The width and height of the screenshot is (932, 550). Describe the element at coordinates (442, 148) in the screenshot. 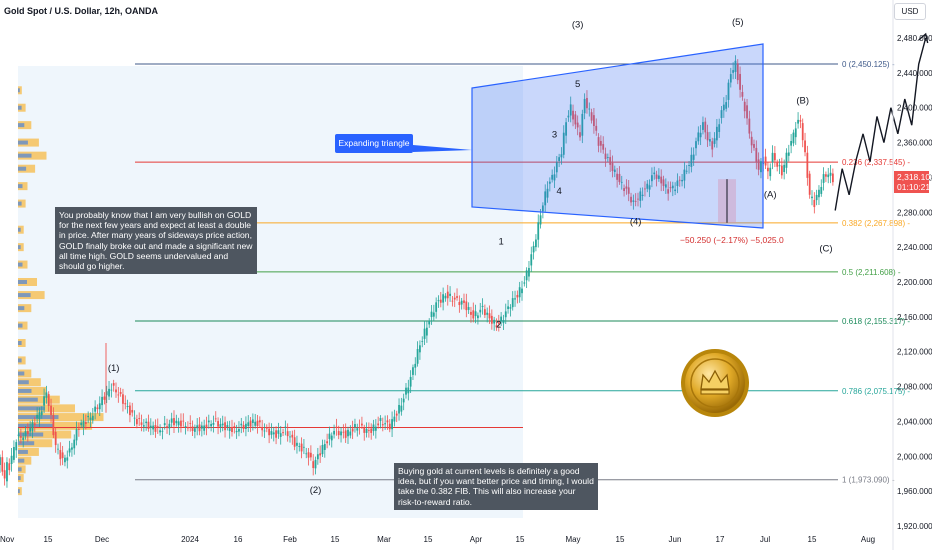

I see `callout-pointer` at that location.